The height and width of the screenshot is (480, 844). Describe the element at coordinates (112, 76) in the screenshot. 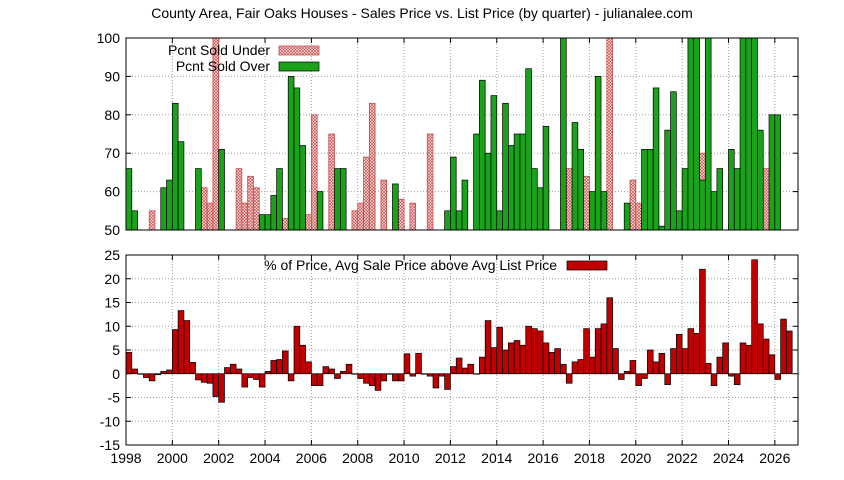

I see `y-tick-label: 90` at that location.